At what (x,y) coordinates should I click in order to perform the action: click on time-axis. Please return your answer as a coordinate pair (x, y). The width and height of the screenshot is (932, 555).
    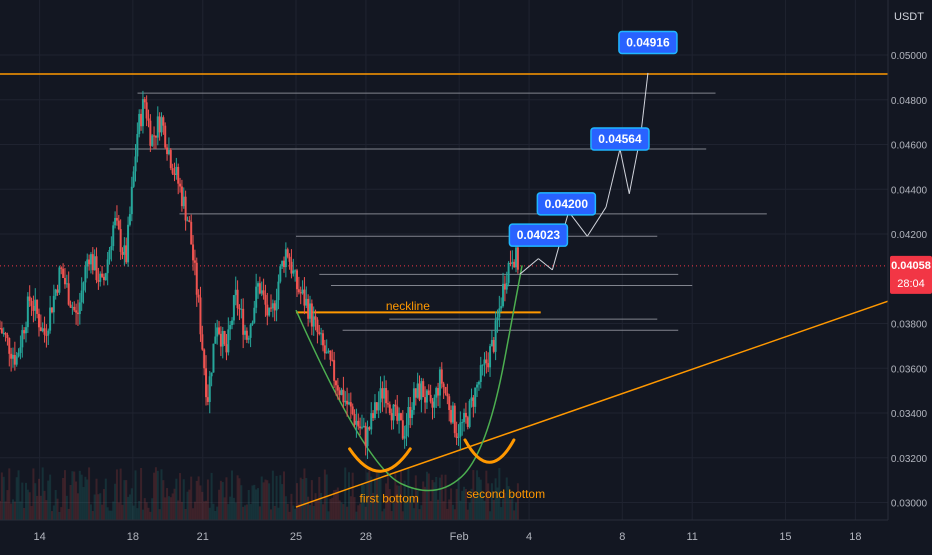
    Looking at the image, I should click on (466, 535).